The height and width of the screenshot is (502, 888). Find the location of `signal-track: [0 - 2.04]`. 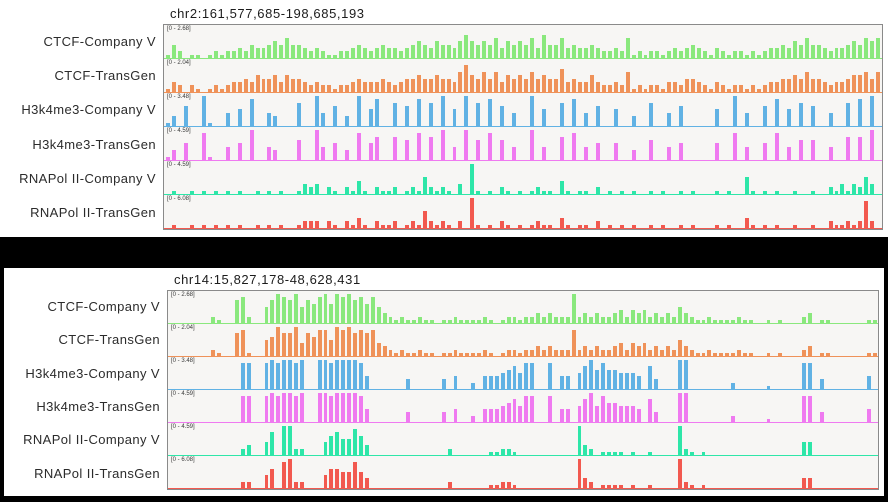

signal-track: [0 - 2.04] is located at coordinates (523, 340).